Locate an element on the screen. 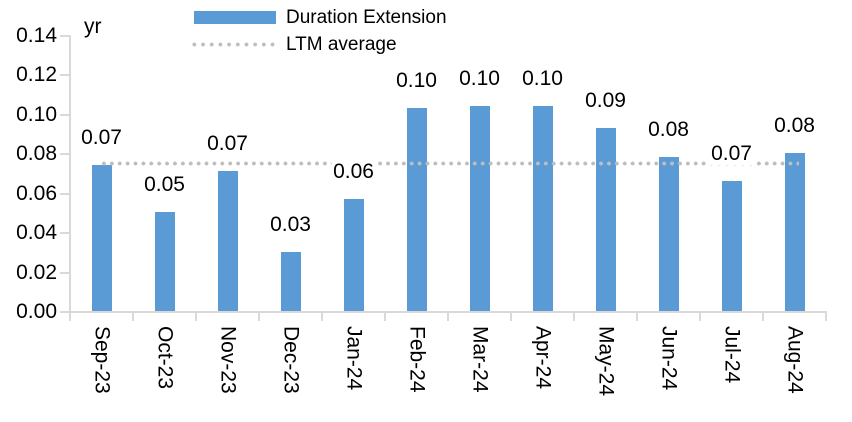 This screenshot has height=422, width=852. legend-entry-duration-extension: Duration Extension is located at coordinates (318, 17).